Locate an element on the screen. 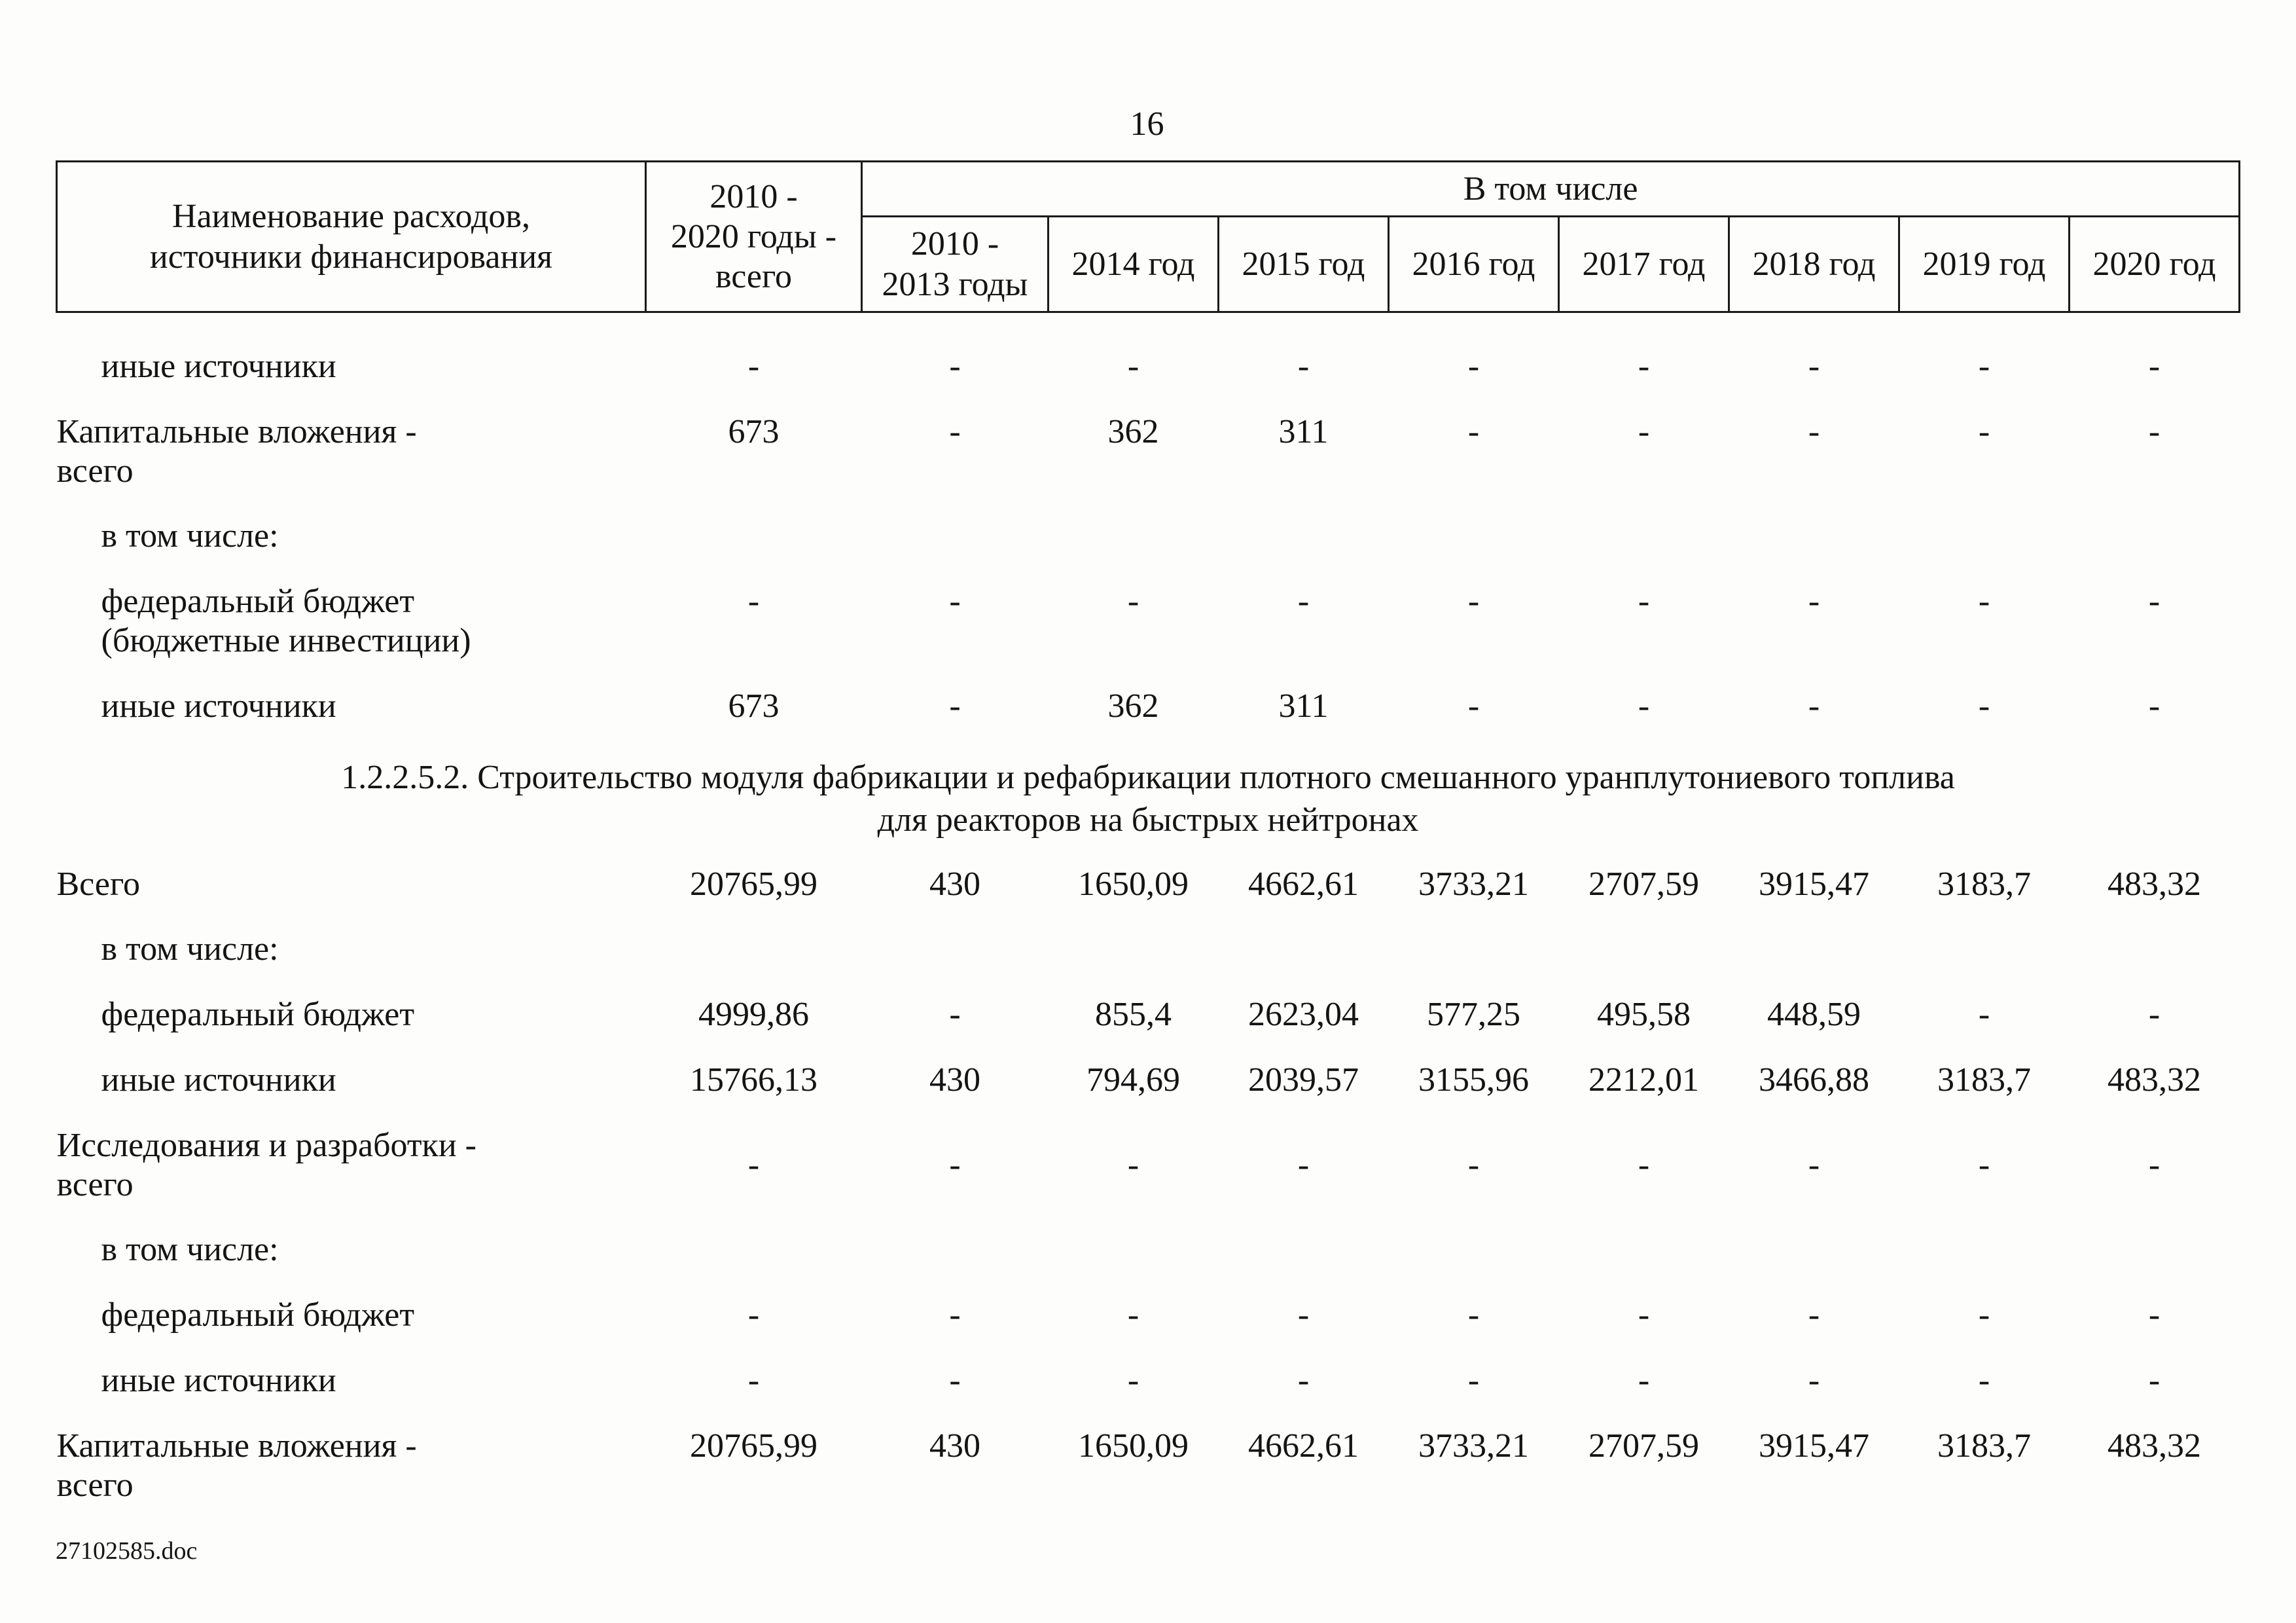  page-number: 16 is located at coordinates (1147, 124).